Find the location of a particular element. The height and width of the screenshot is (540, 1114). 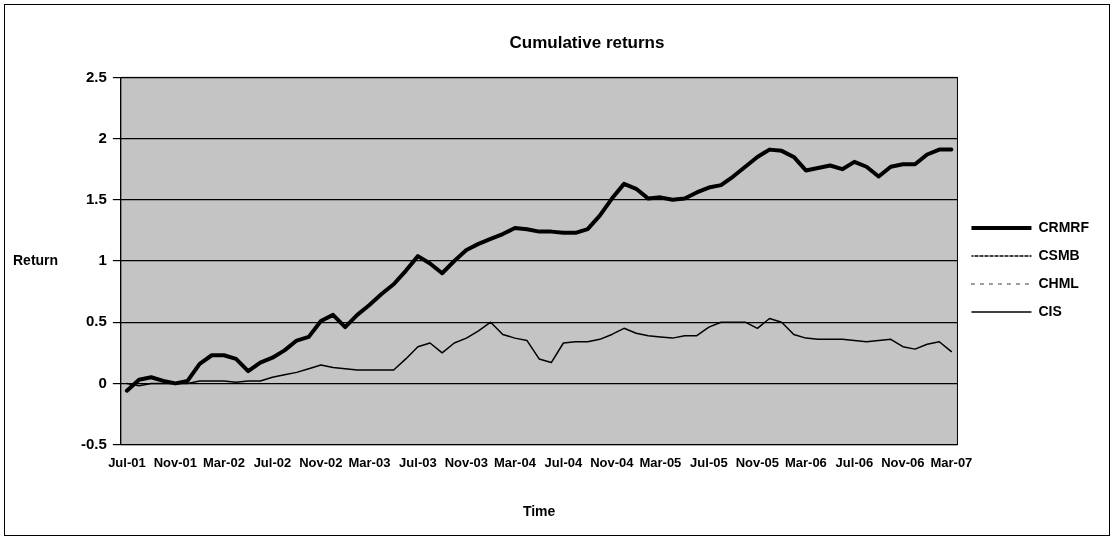

x-tick-label: Nov-04 is located at coordinates (612, 462).